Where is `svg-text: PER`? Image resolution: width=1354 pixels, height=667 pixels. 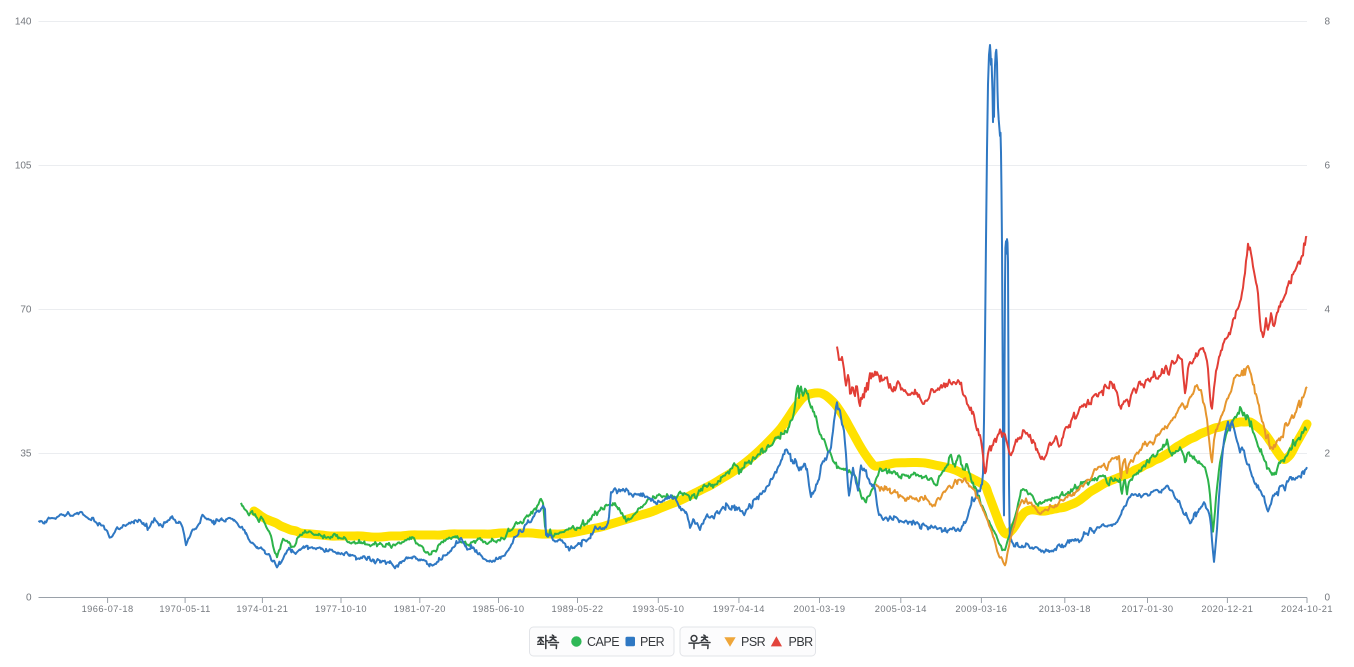 svg-text: PER is located at coordinates (652, 642).